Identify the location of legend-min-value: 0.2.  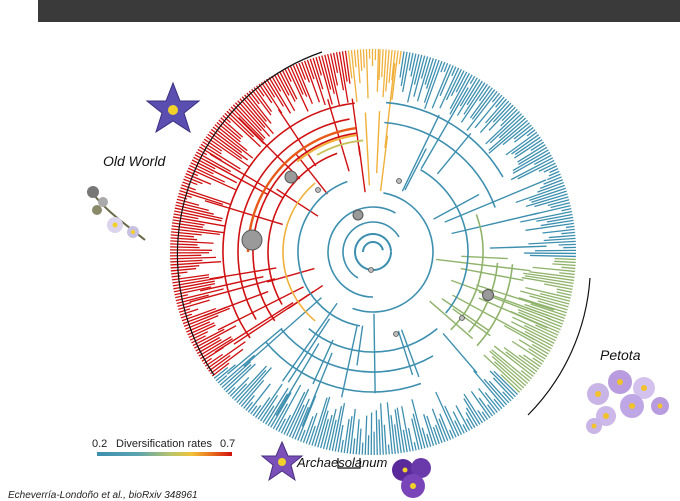
(99, 444).